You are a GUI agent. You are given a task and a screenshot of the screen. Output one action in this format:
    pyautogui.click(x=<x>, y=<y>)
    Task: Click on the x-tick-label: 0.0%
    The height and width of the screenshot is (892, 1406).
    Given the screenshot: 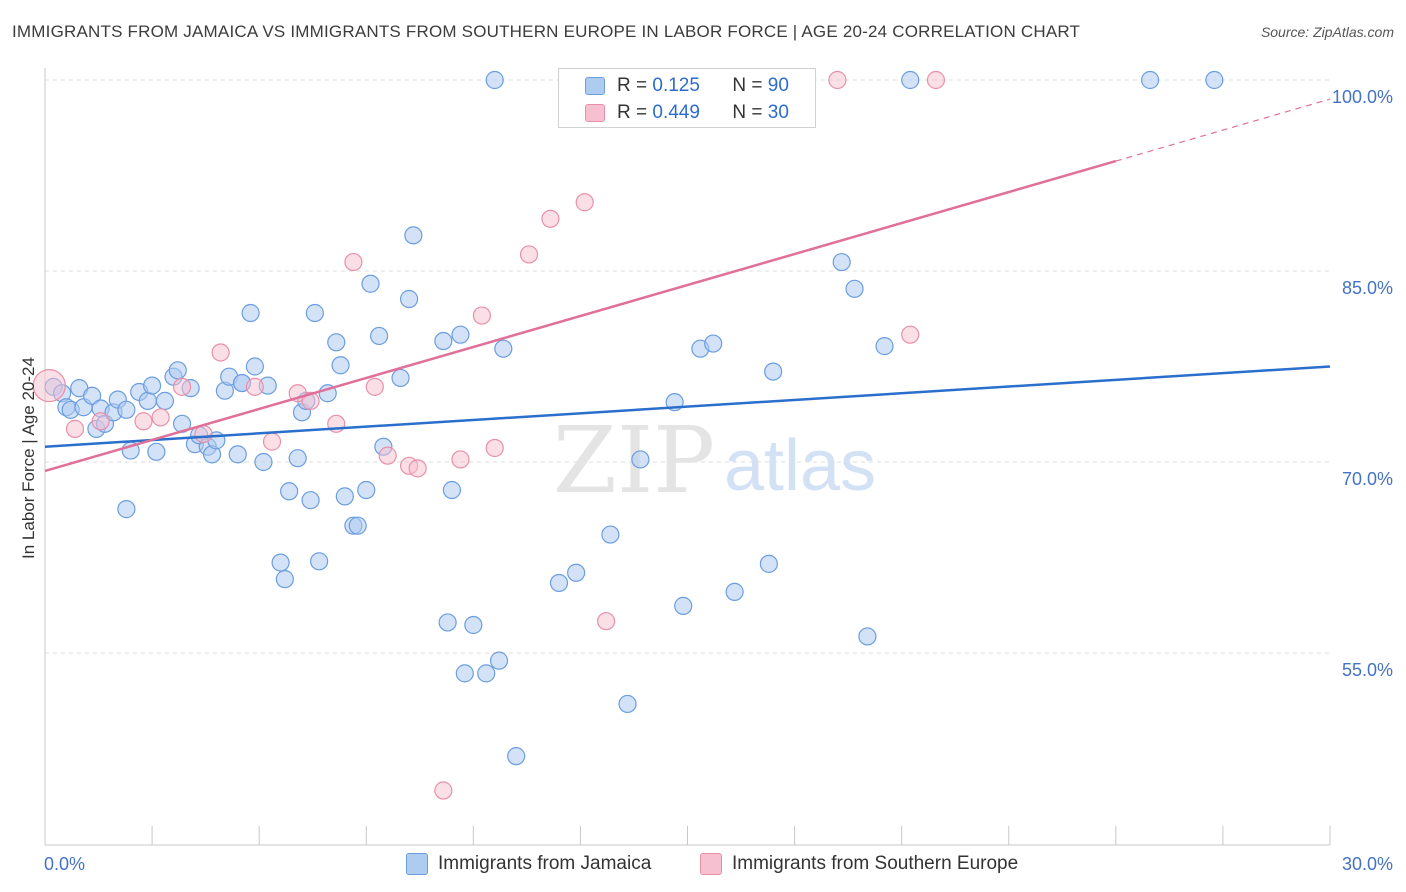 What is the action you would take?
    pyautogui.click(x=64, y=864)
    